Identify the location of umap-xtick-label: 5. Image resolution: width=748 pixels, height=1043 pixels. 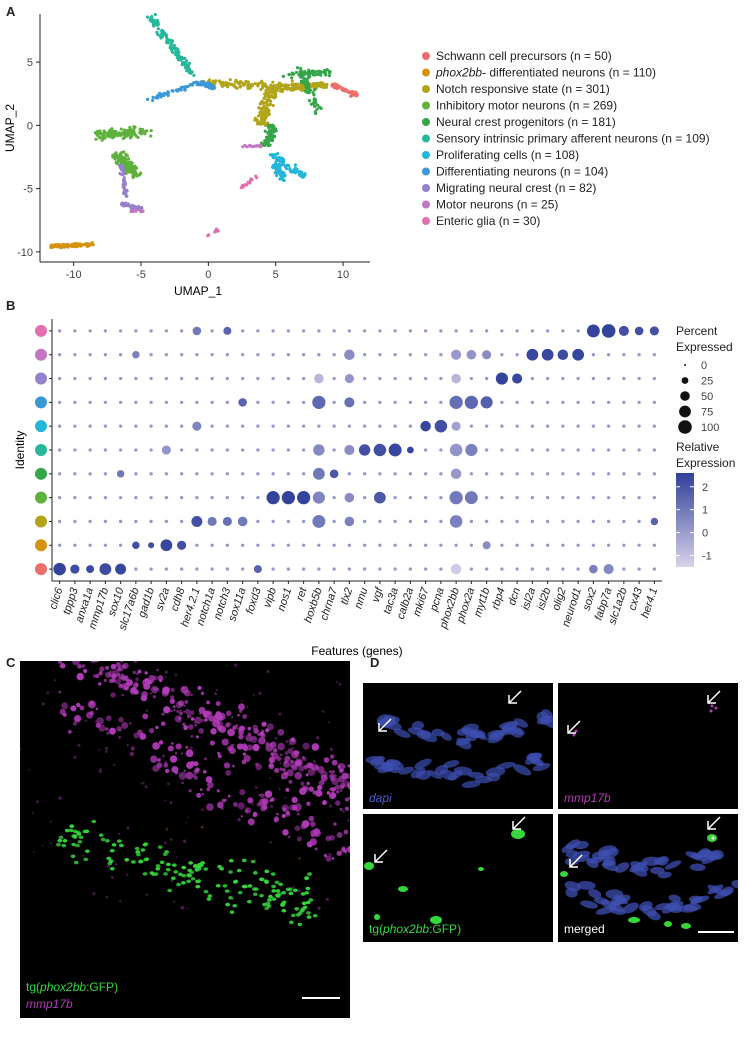
(276, 275).